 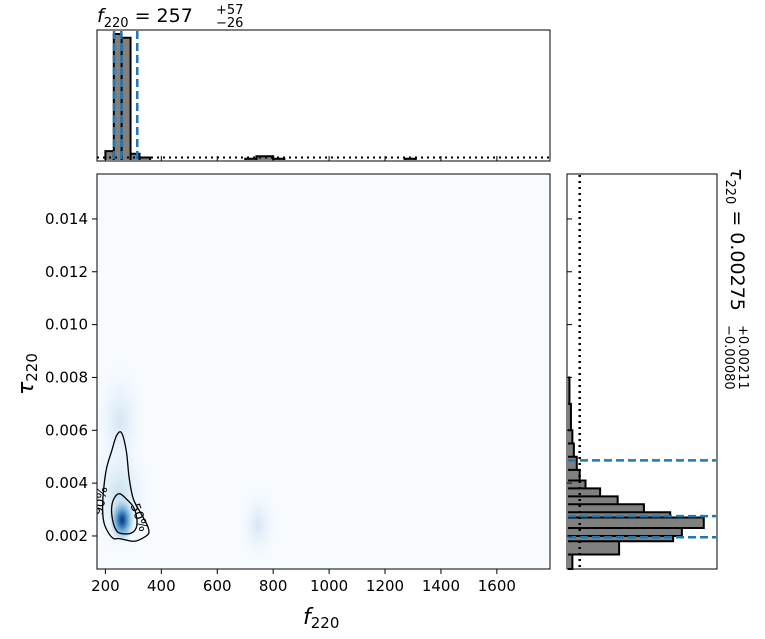 I want to click on y-tick-label: 0.014, so click(x=66, y=219).